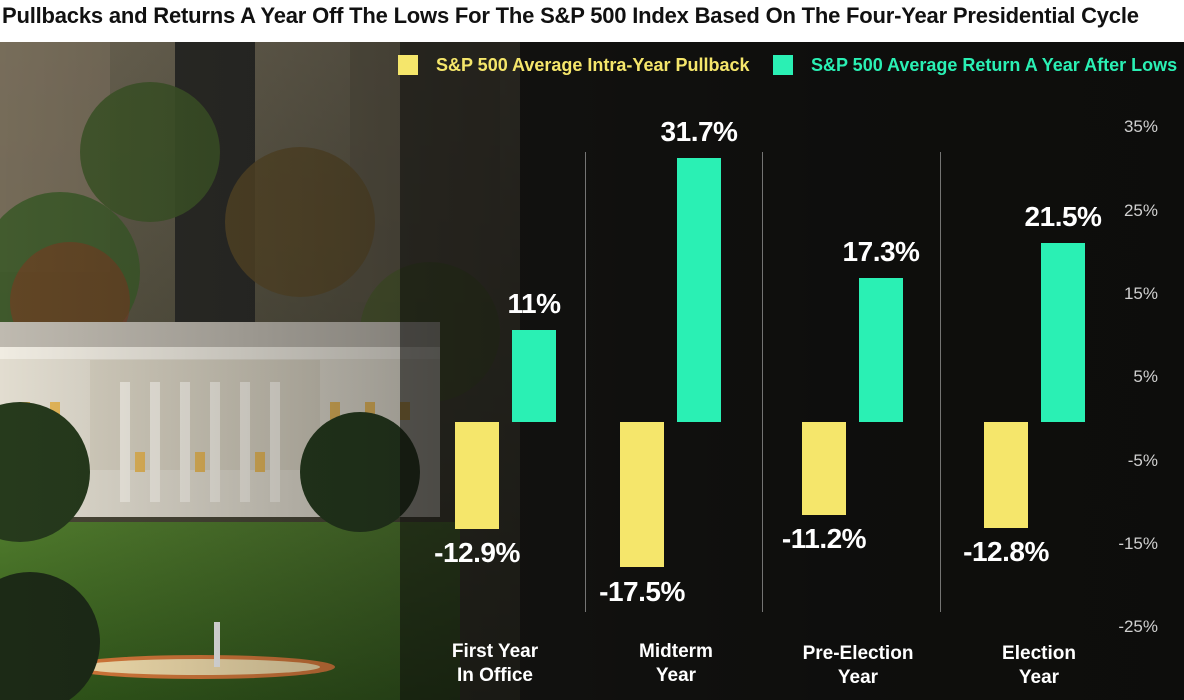 The height and width of the screenshot is (700, 1184). I want to click on bar-return-pre-election, so click(881, 349).